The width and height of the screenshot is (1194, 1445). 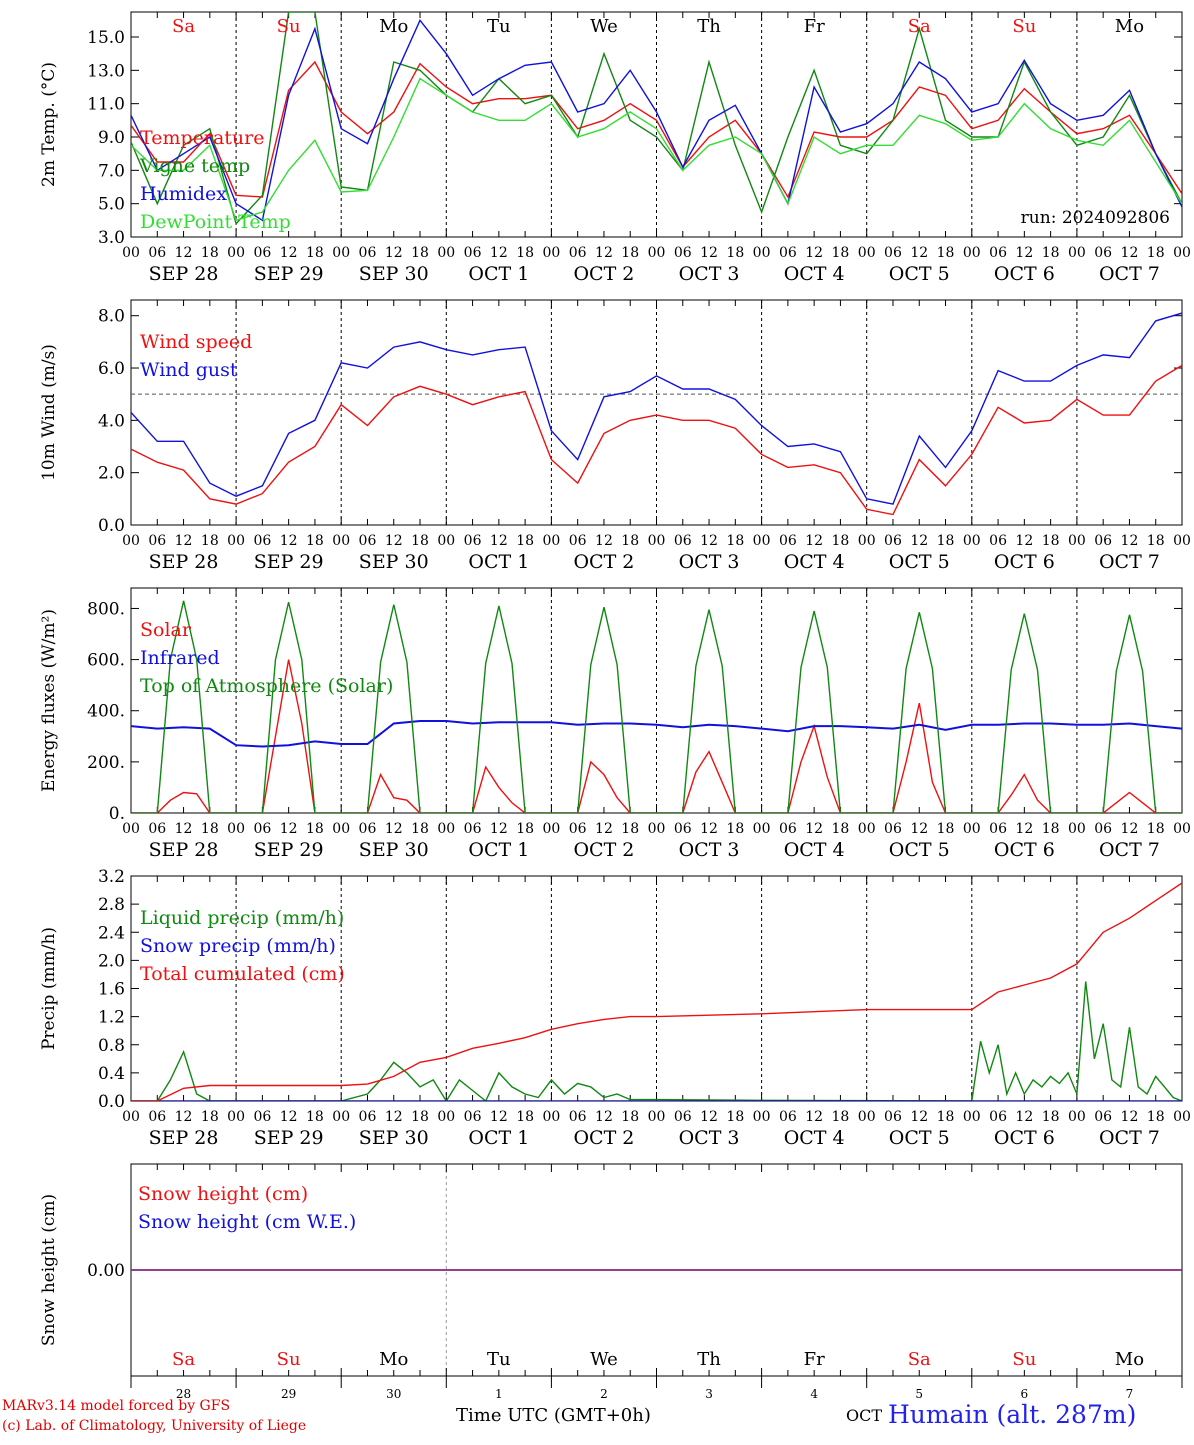 What do you see at coordinates (111, 205) in the screenshot?
I see `y-tick-label: 5.0` at bounding box center [111, 205].